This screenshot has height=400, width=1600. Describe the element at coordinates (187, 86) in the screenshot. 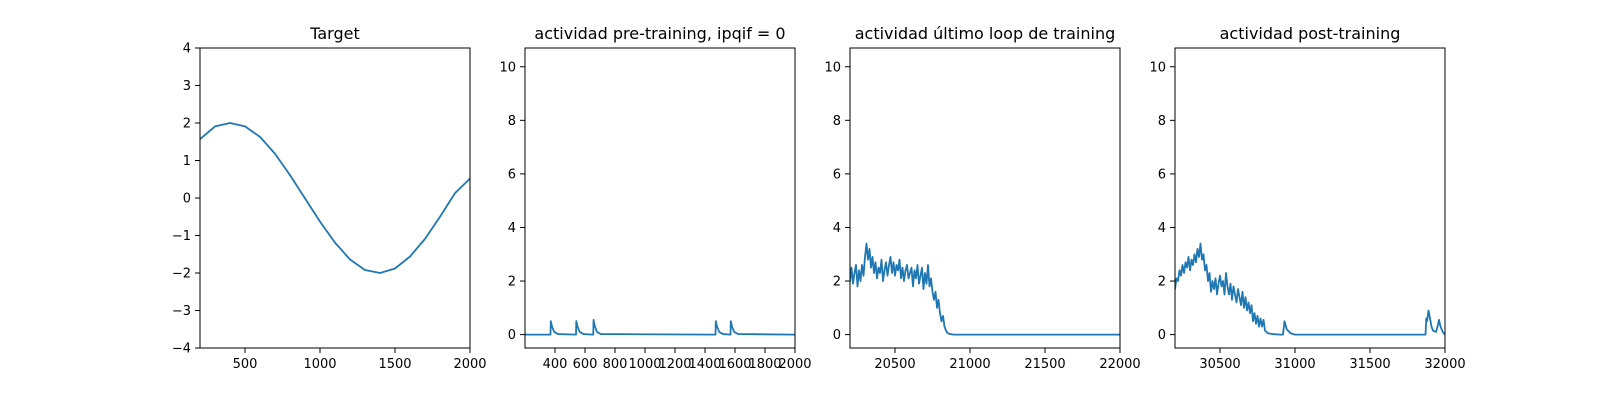

I see `y-tick-label: 3` at that location.